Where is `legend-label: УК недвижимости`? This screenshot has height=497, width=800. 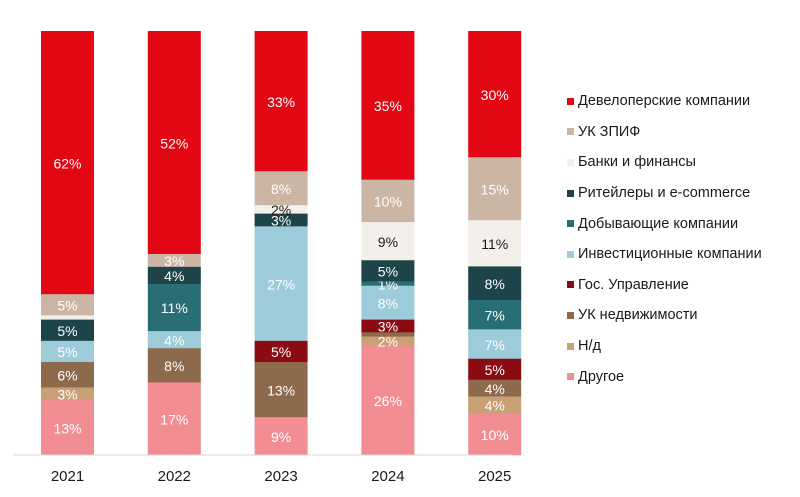
legend-label: УК недвижимости is located at coordinates (638, 315).